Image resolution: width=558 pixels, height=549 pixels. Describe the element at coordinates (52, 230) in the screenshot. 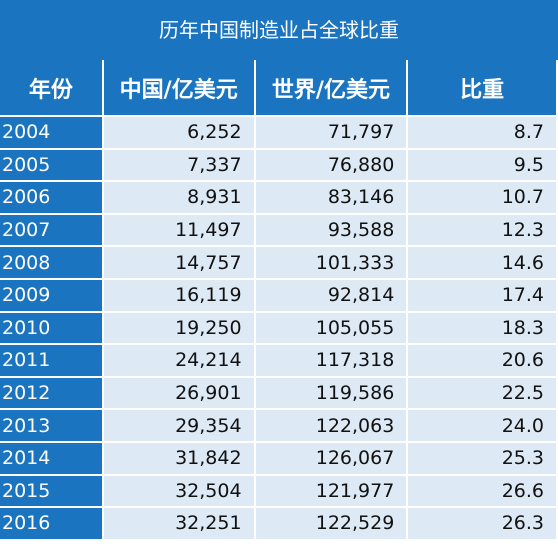

I see `year-cell: 2007` at that location.